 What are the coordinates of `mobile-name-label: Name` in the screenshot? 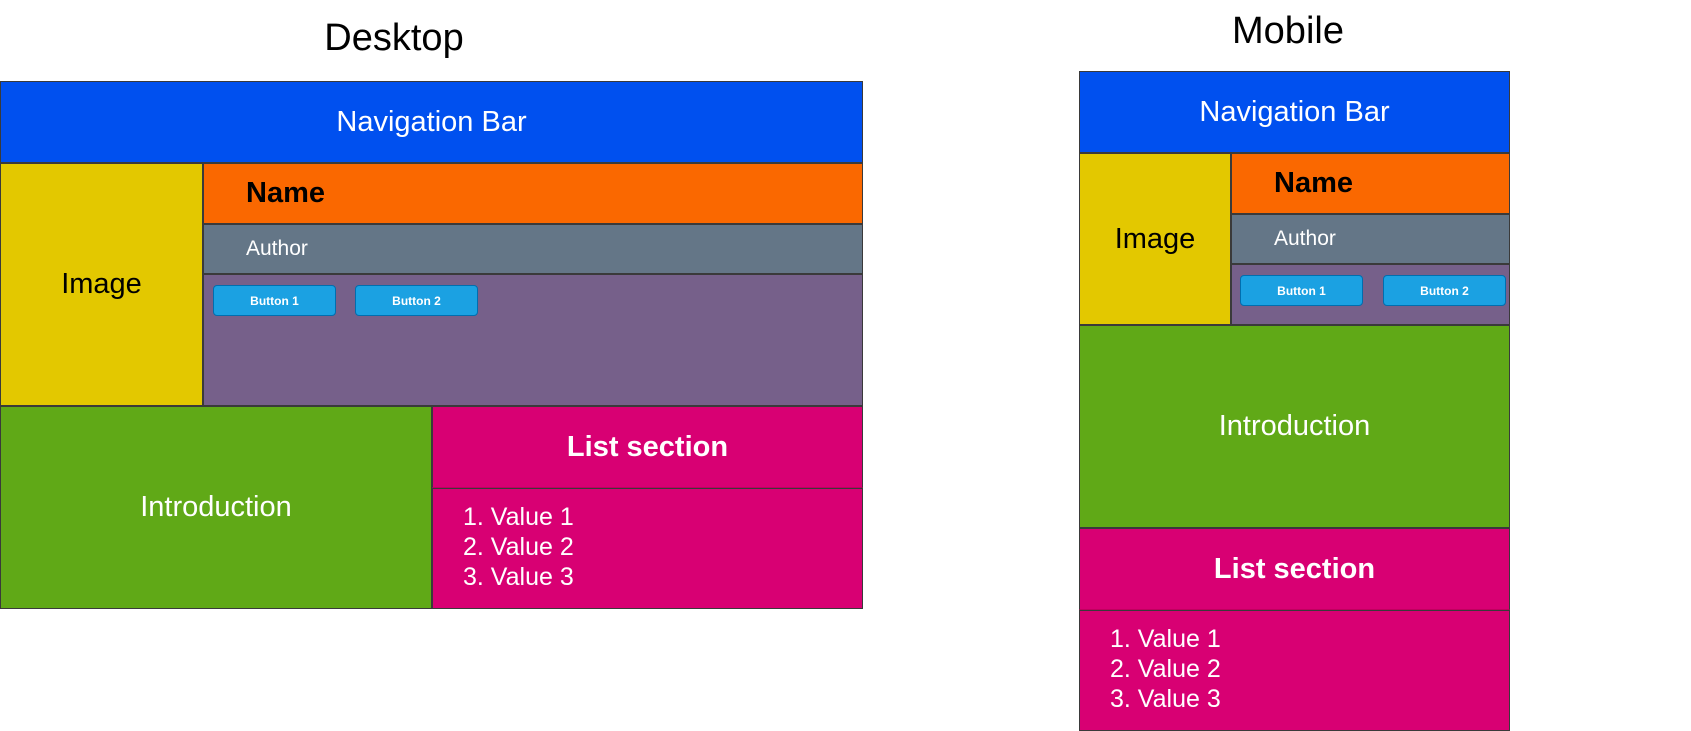 It's located at (1313, 183).